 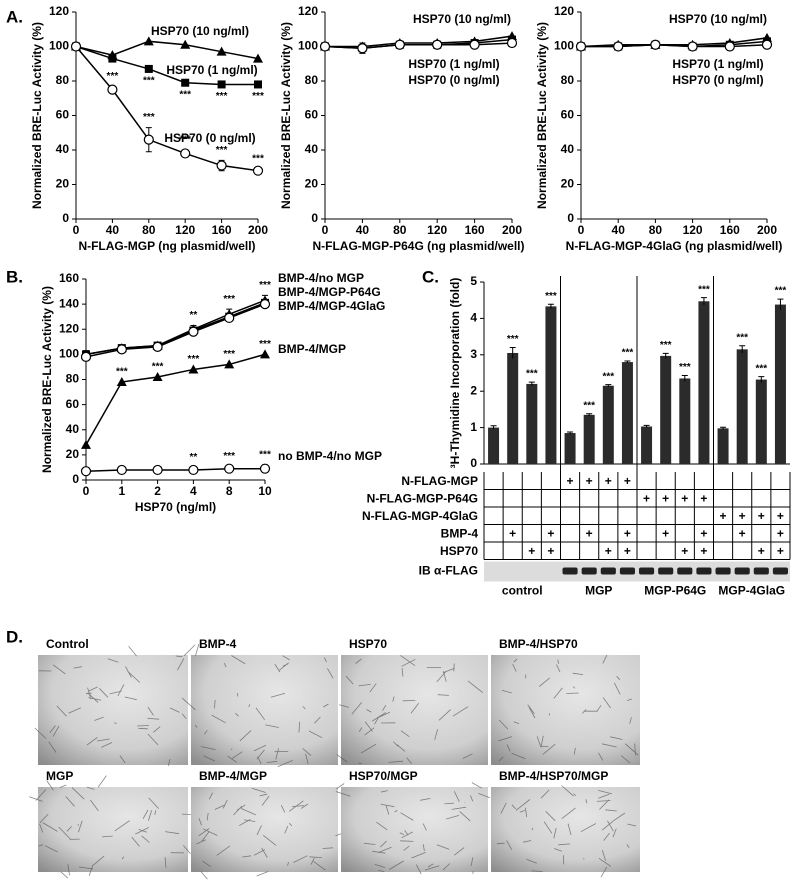 I want to click on row-label: BMP-4, so click(x=460, y=533).